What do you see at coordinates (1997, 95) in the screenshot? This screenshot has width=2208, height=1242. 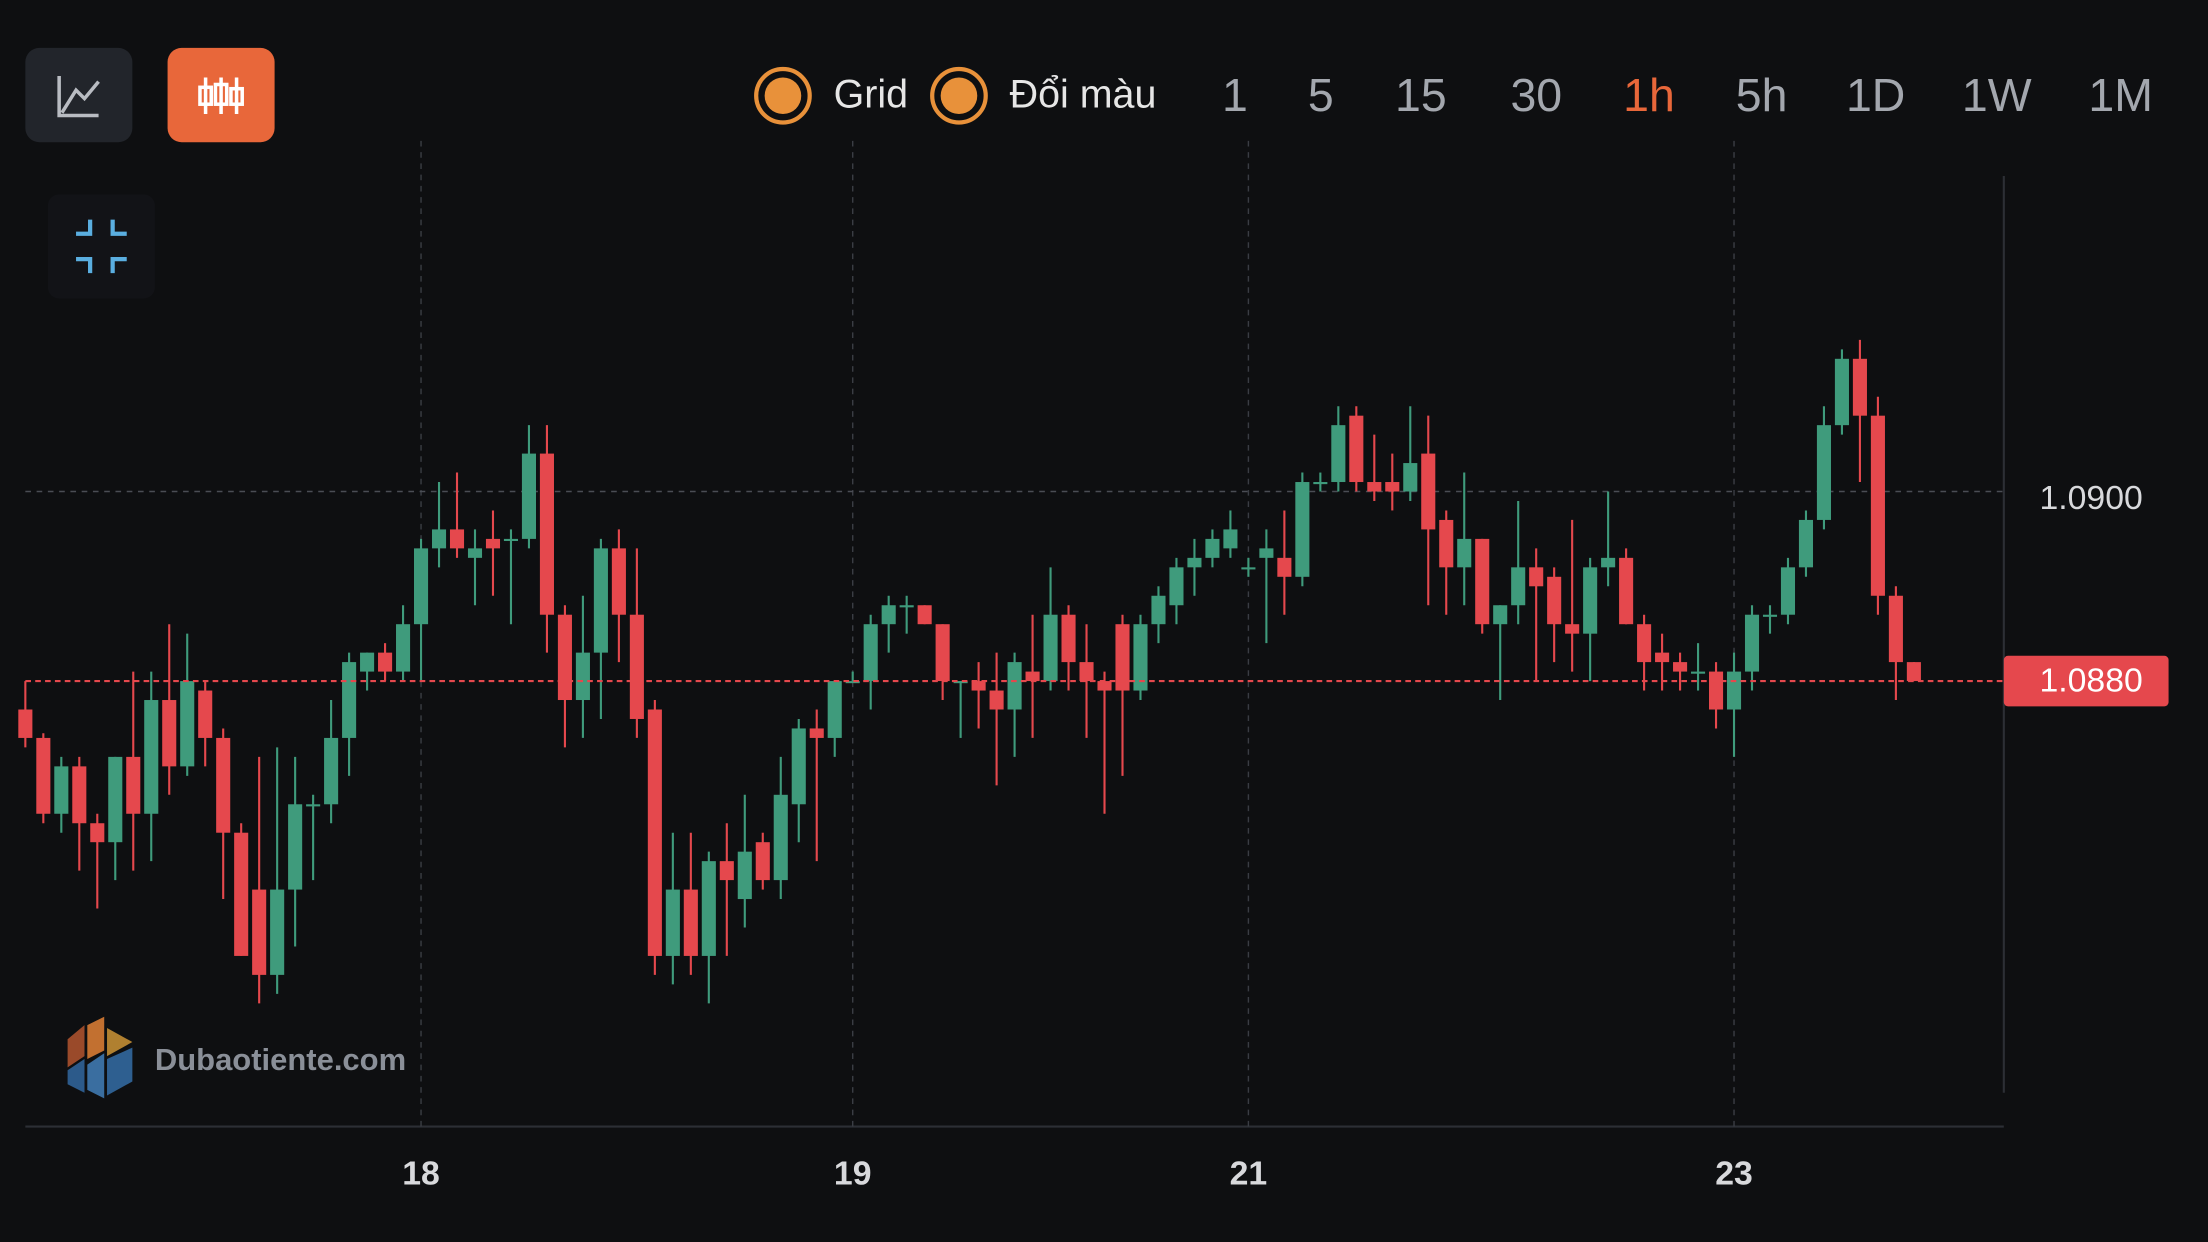 I see `timeframe-option: 1W` at bounding box center [1997, 95].